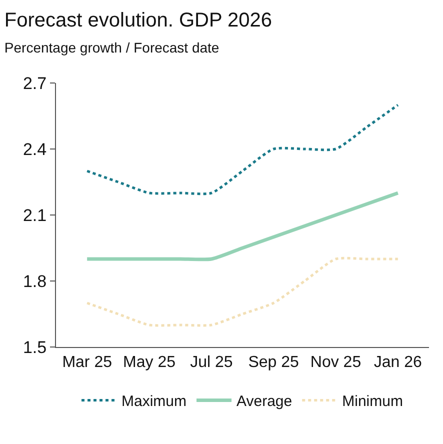  What do you see at coordinates (274, 363) in the screenshot?
I see `x-tick-label: Sep 25` at bounding box center [274, 363].